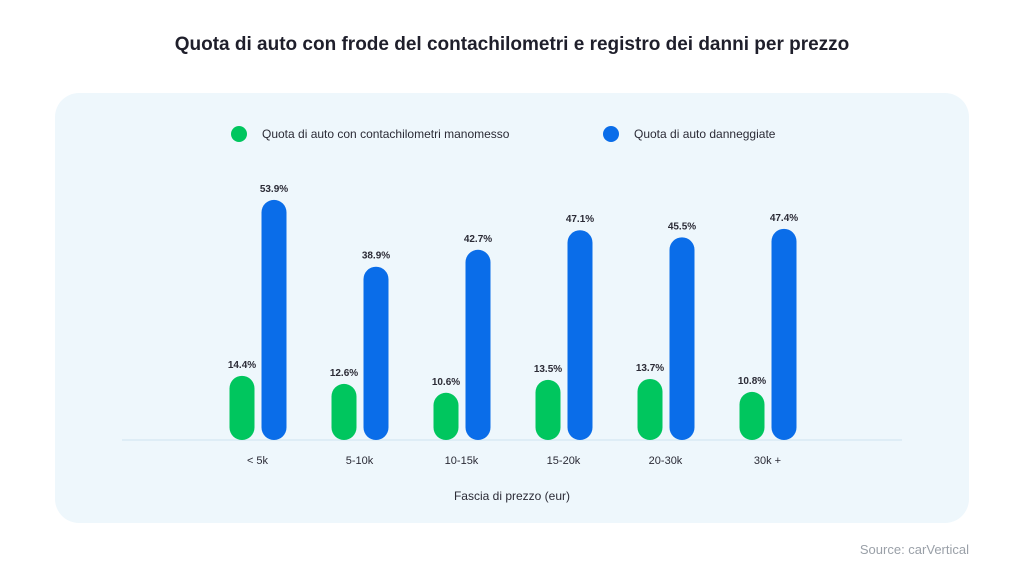  What do you see at coordinates (512, 496) in the screenshot?
I see `x-axis-title: Fascia di prezzo (eur)` at bounding box center [512, 496].